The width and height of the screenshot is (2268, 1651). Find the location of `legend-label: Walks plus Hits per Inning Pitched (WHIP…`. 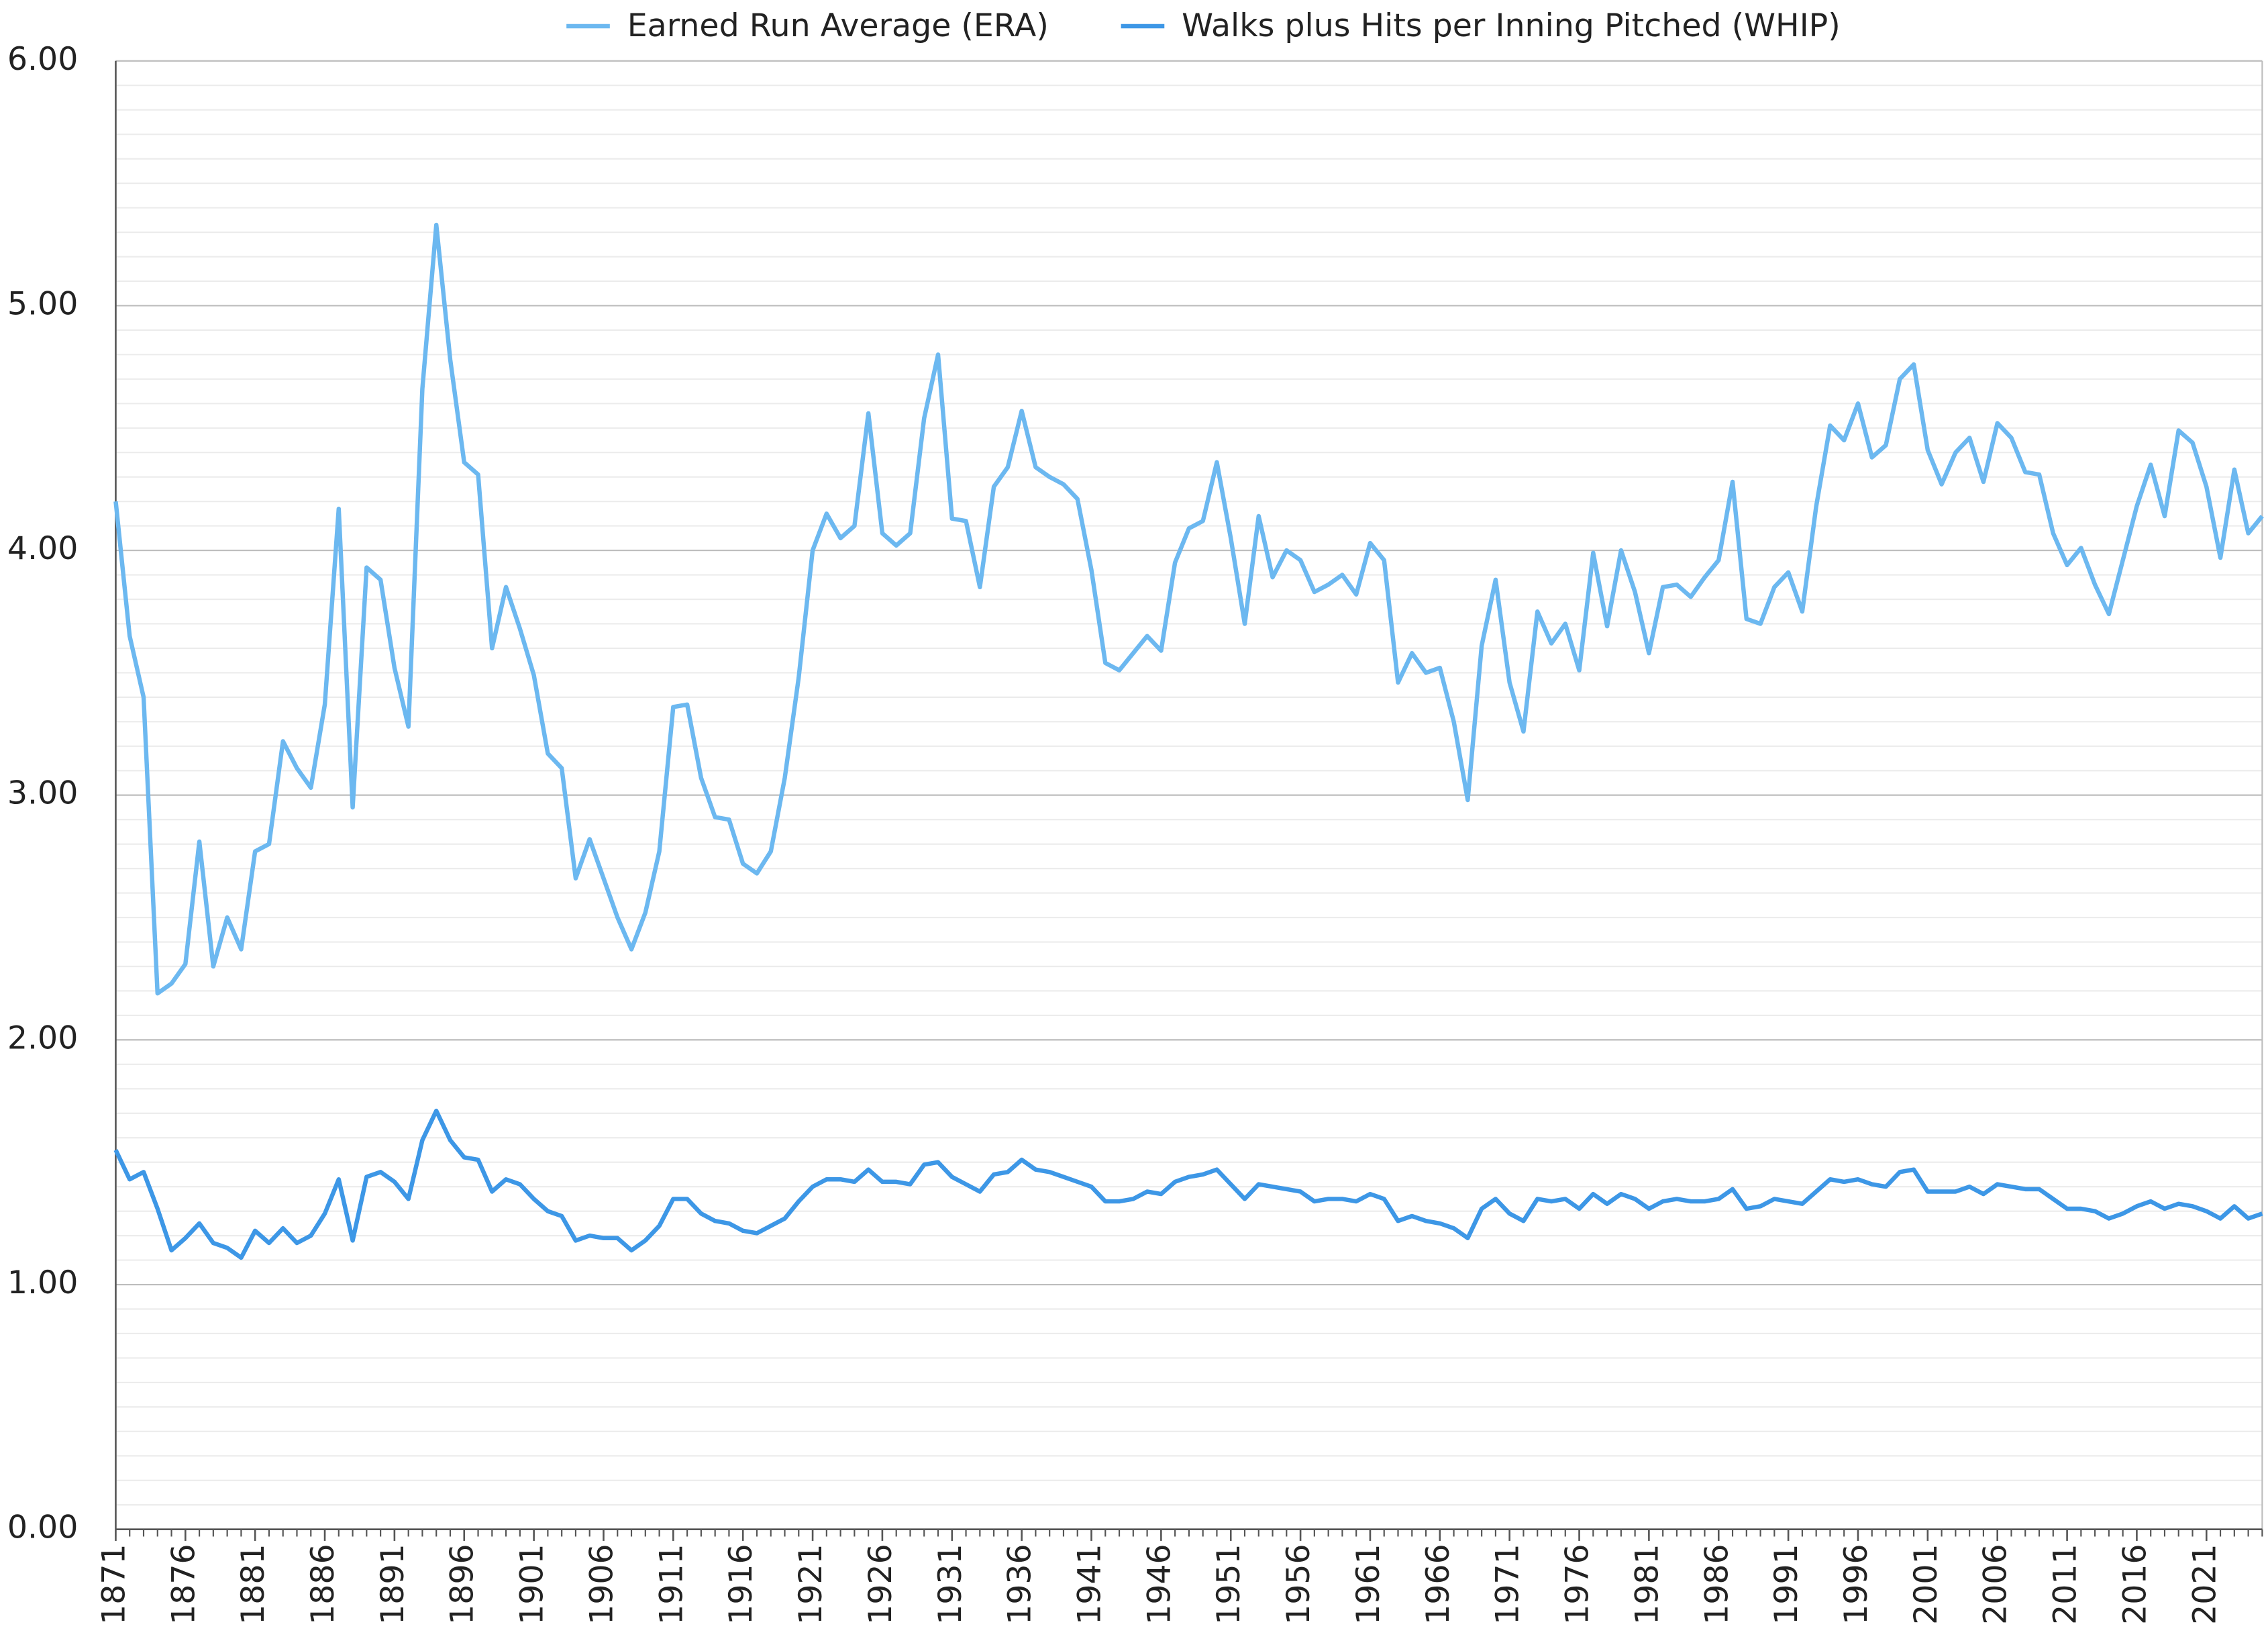

legend-label: Walks plus Hits per Inning Pitched (WHIP… is located at coordinates (1512, 25).